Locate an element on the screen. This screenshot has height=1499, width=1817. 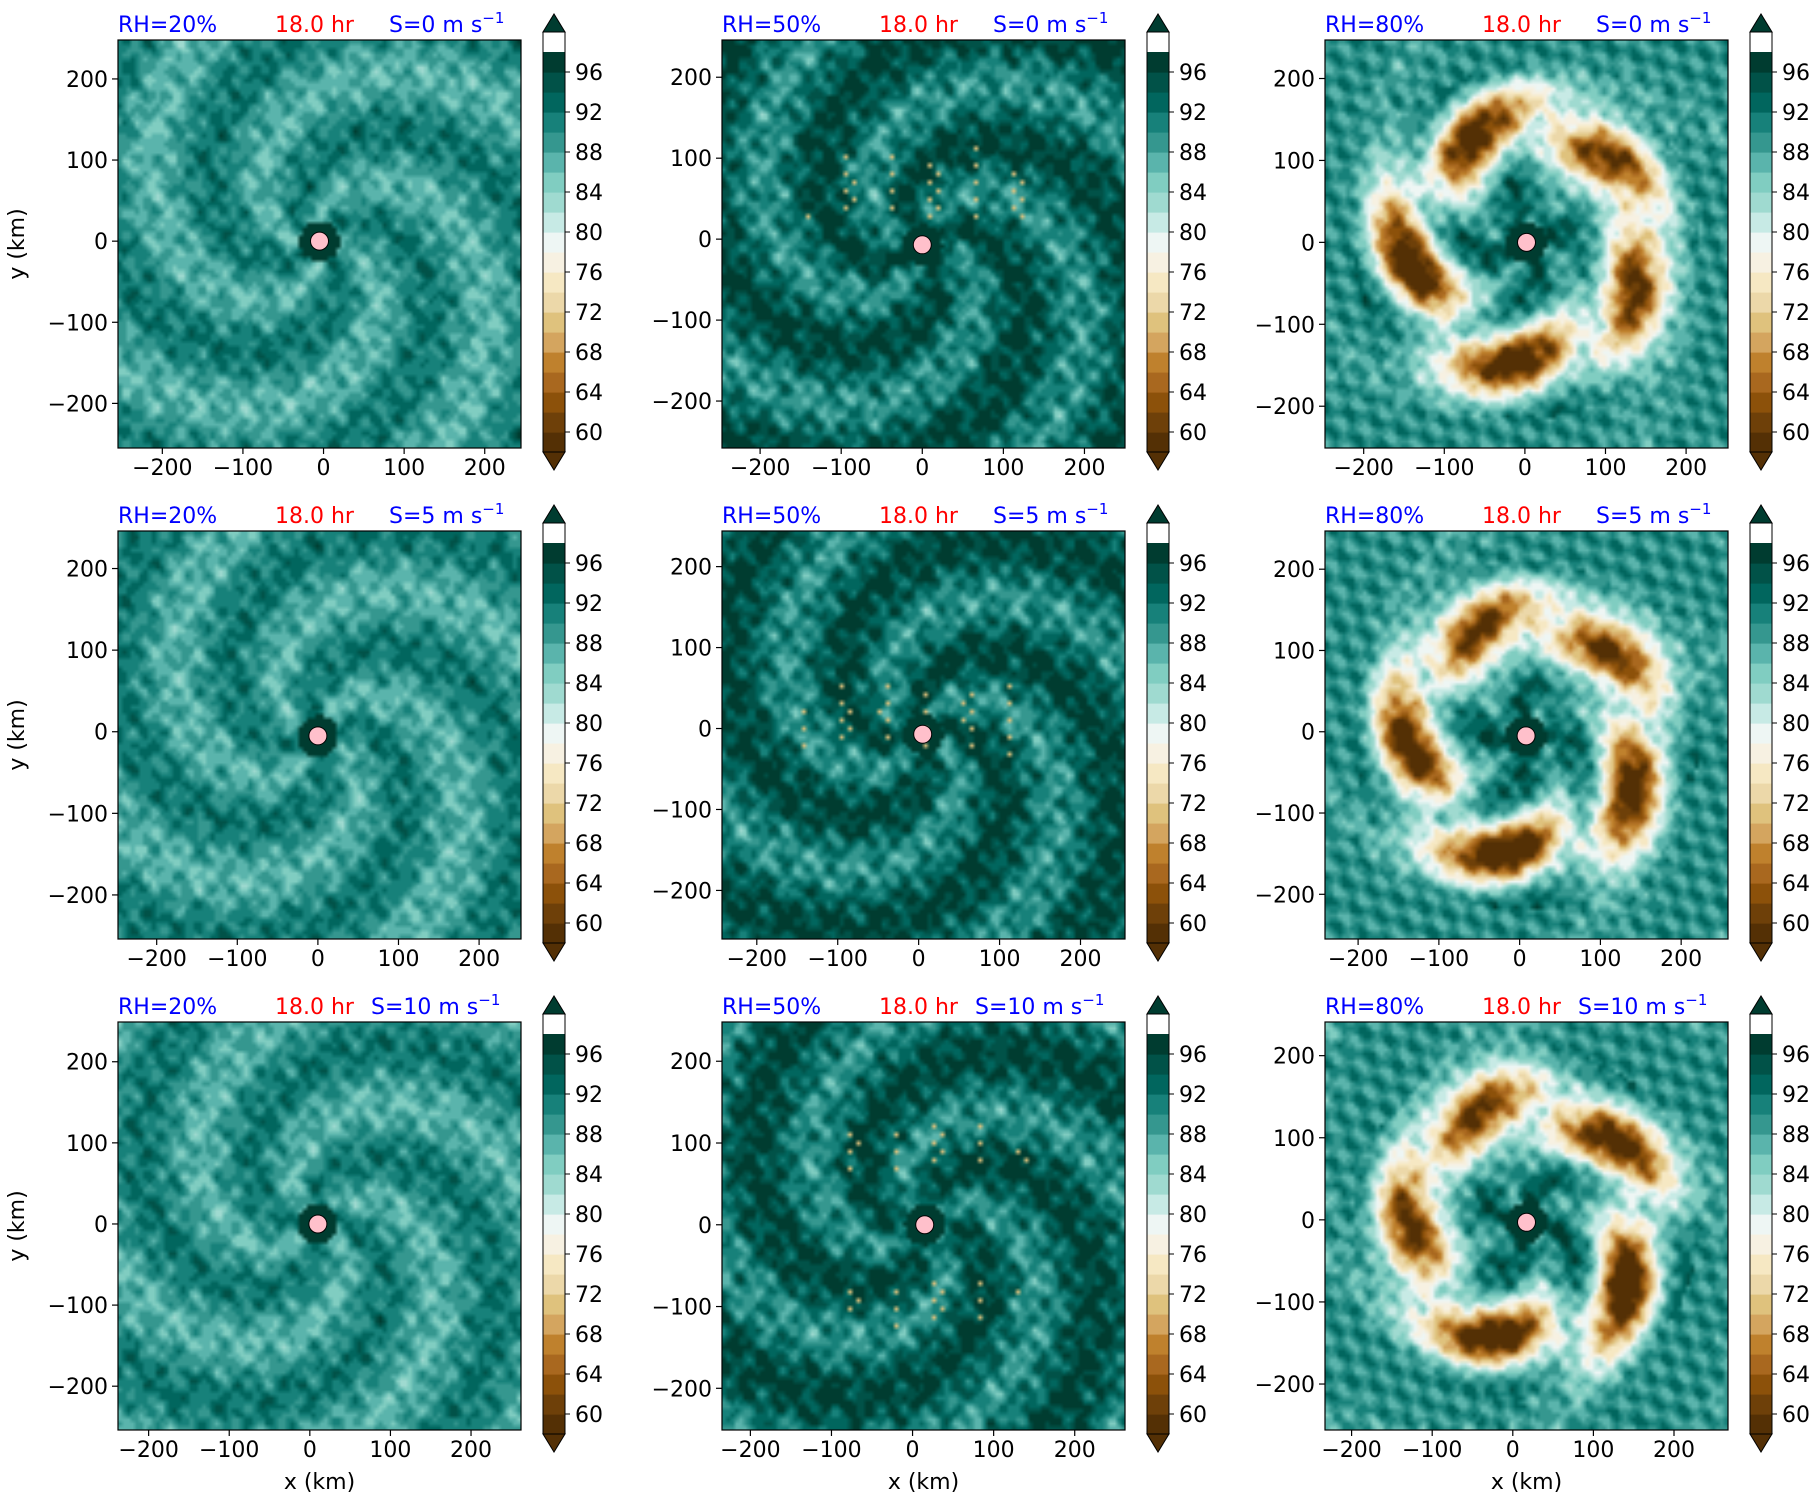
y-tick-label: −200 is located at coordinates (78, 1387).